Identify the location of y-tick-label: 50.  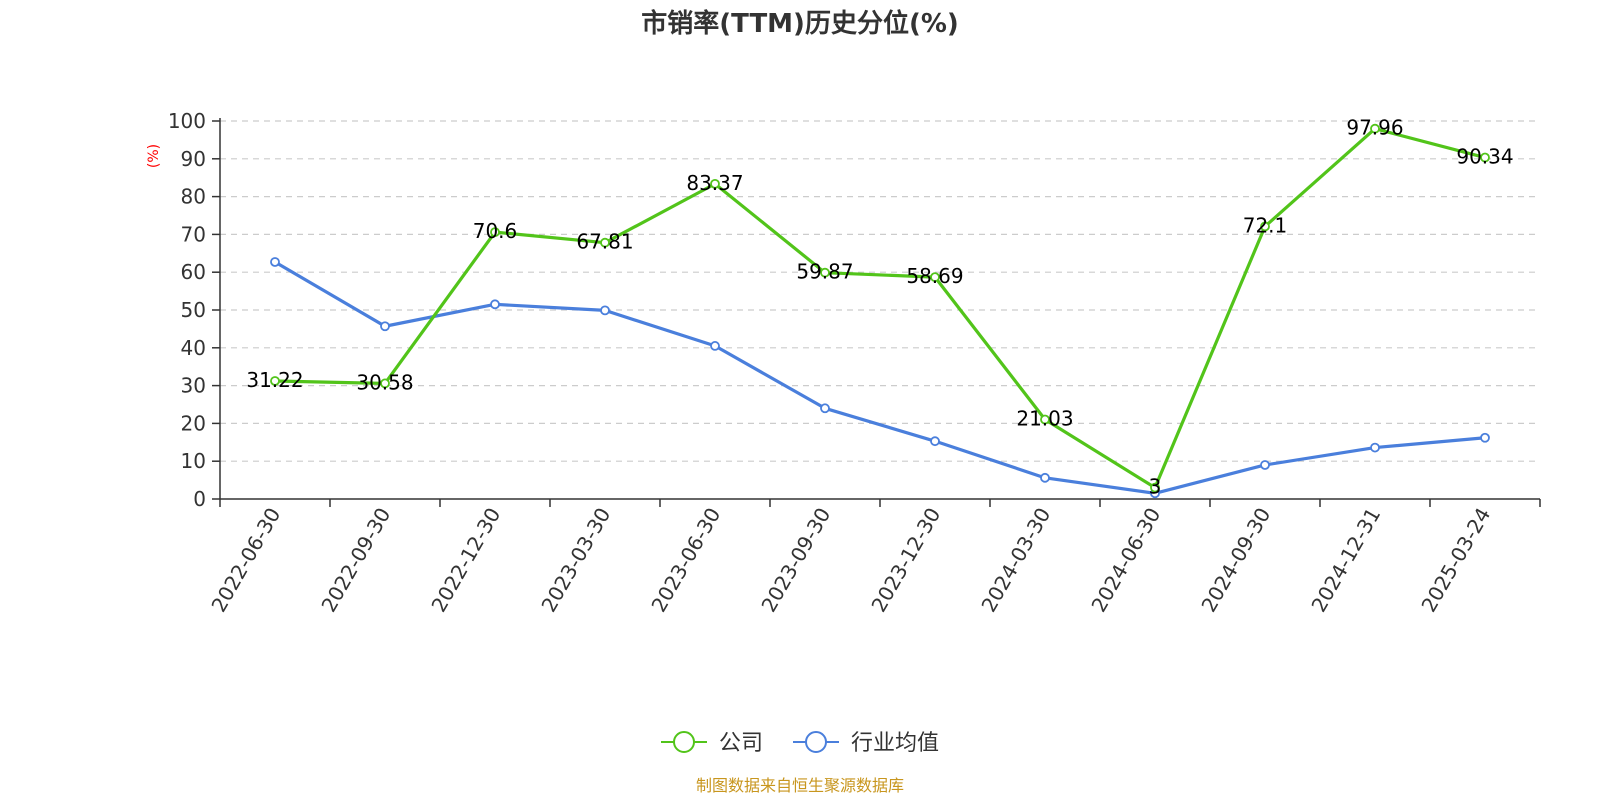
(193, 310).